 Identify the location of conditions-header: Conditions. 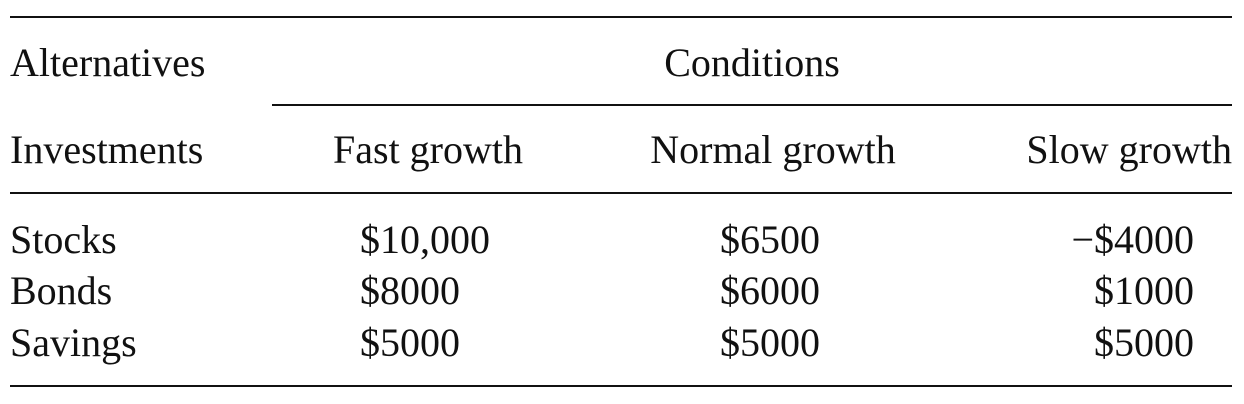
(752, 62).